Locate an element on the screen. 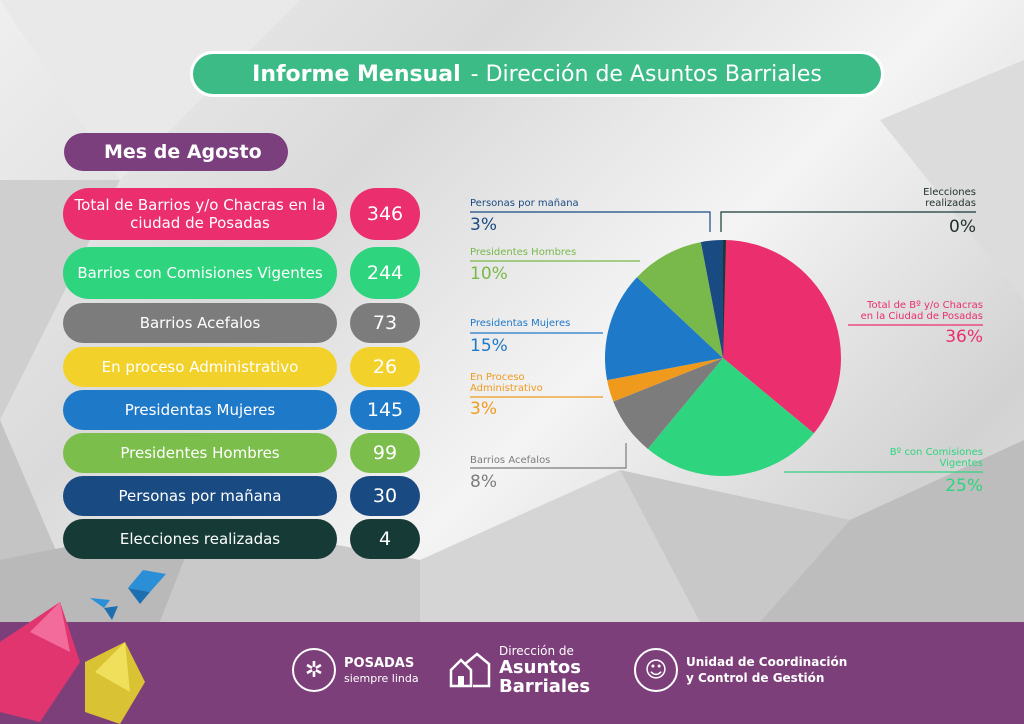  slice-name-label: Bº con Comisiones is located at coordinates (936, 452).